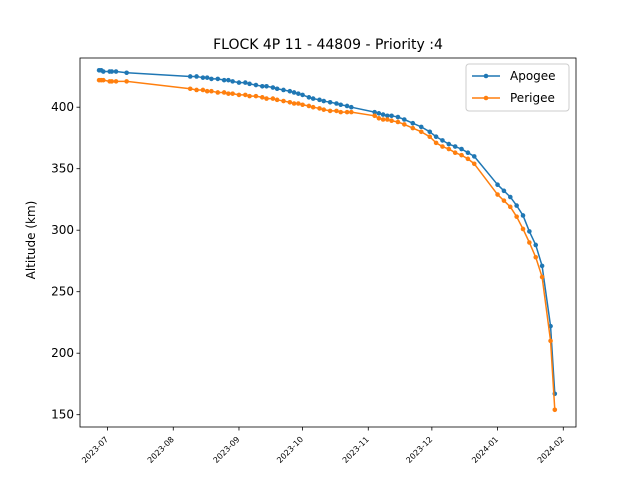  I want to click on y-tick-label: 300, so click(62, 230).